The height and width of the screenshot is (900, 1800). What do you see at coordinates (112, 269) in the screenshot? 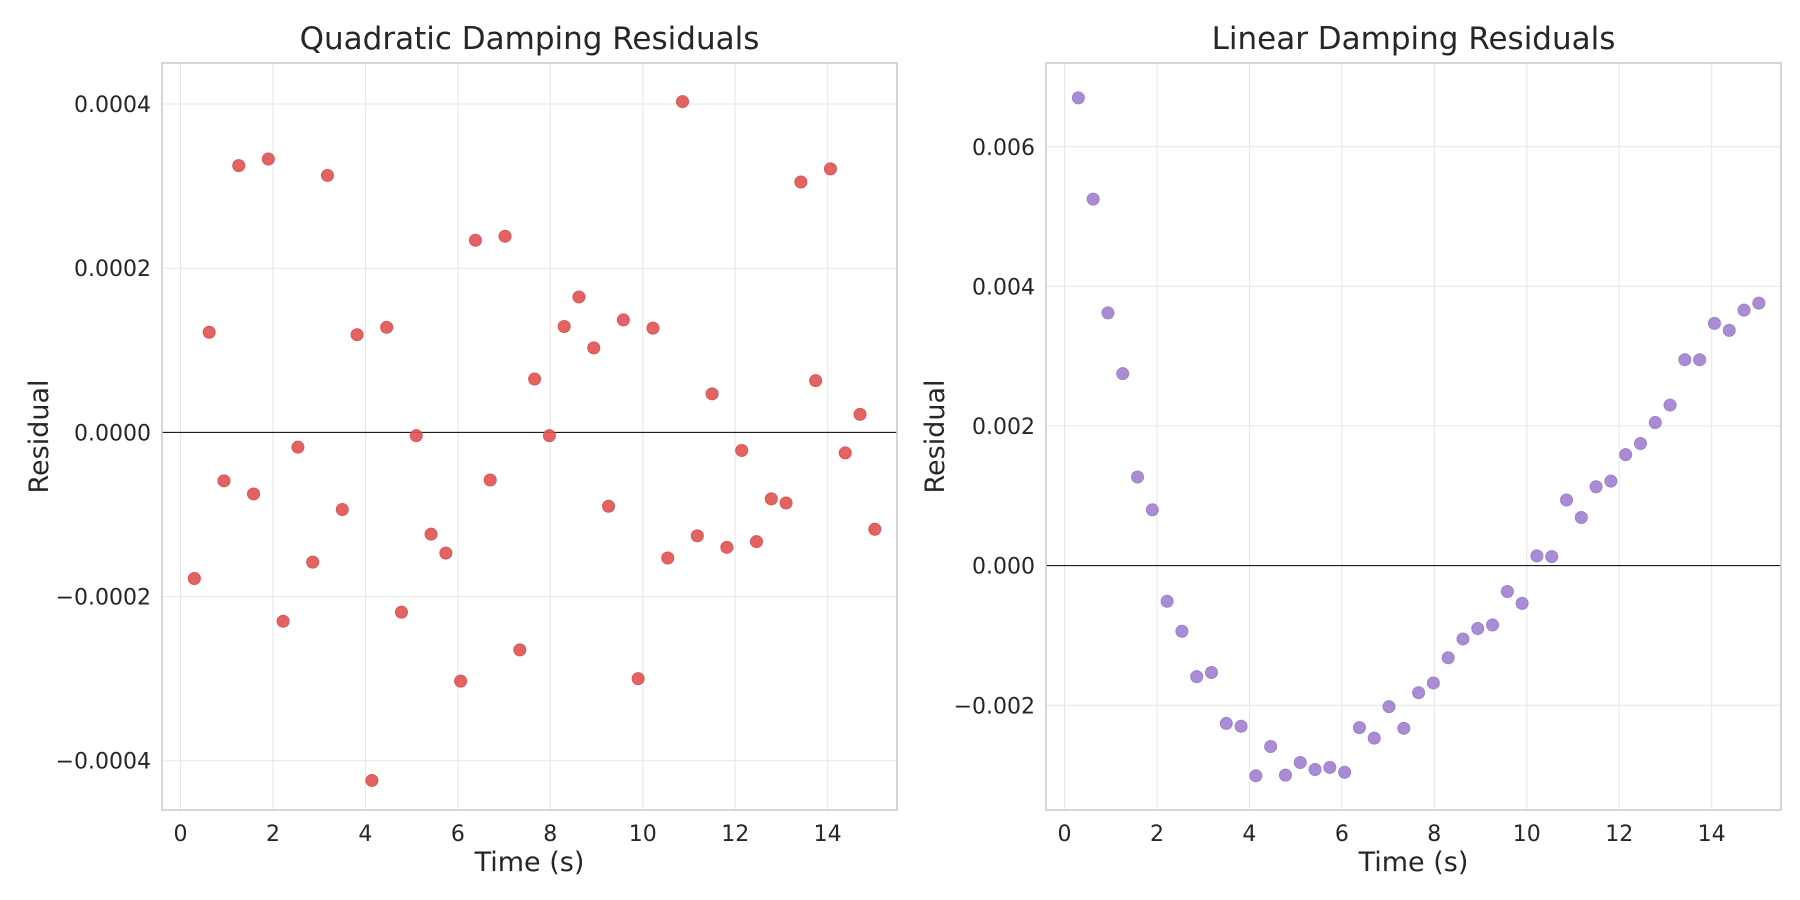
I see `y-tick-label: 0.0002` at bounding box center [112, 269].